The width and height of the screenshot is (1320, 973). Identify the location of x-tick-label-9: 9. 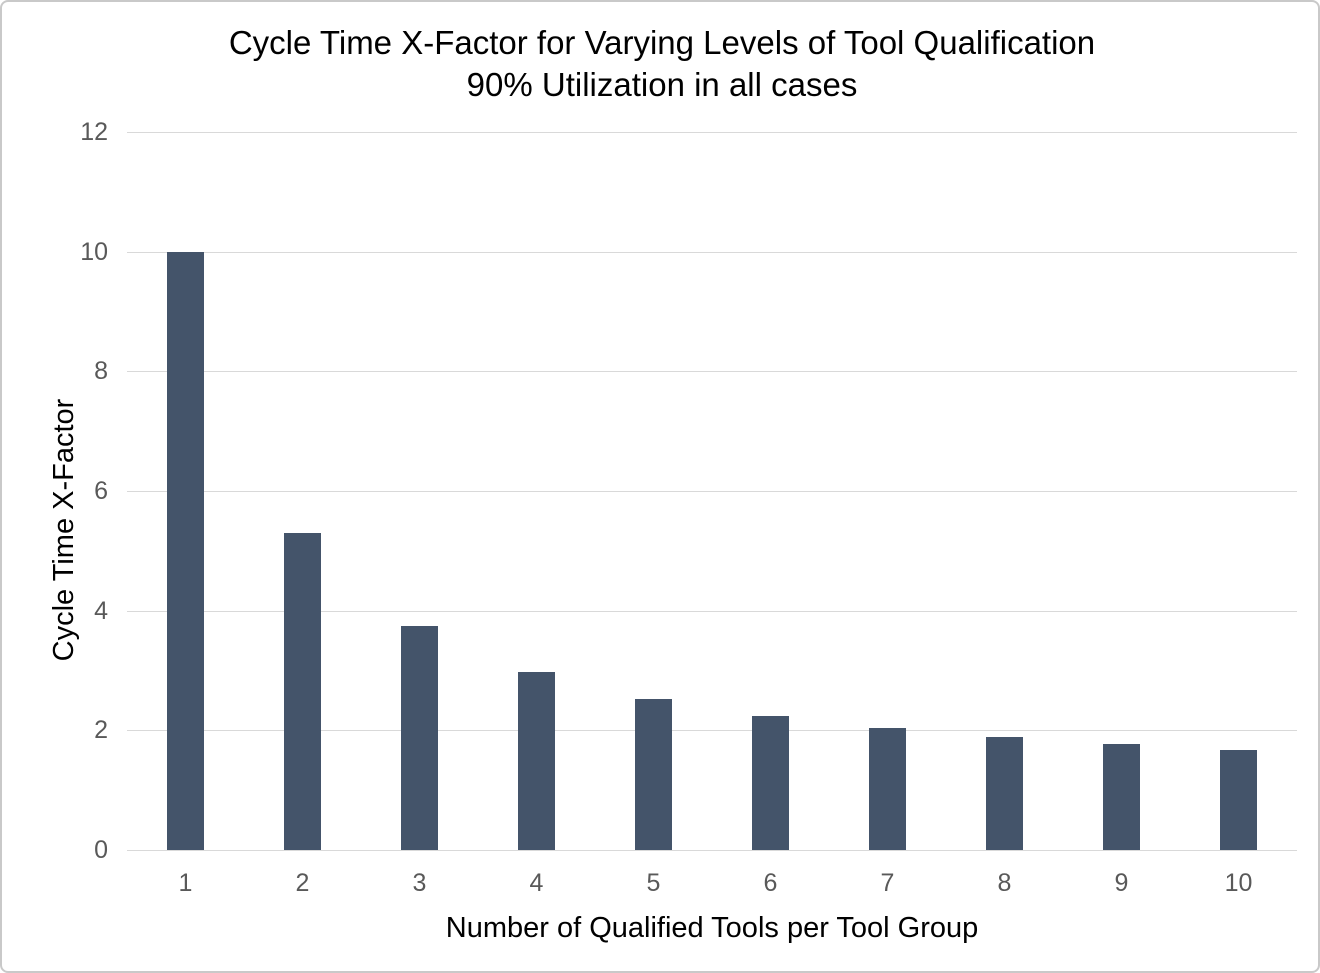
(1121, 883).